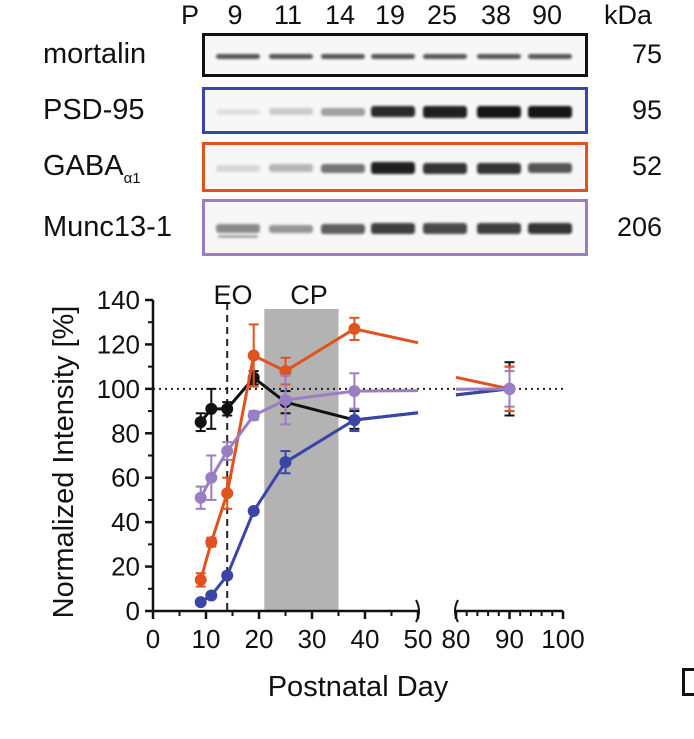 The height and width of the screenshot is (739, 694). What do you see at coordinates (646, 109) in the screenshot?
I see `blot-kda-value: 95` at bounding box center [646, 109].